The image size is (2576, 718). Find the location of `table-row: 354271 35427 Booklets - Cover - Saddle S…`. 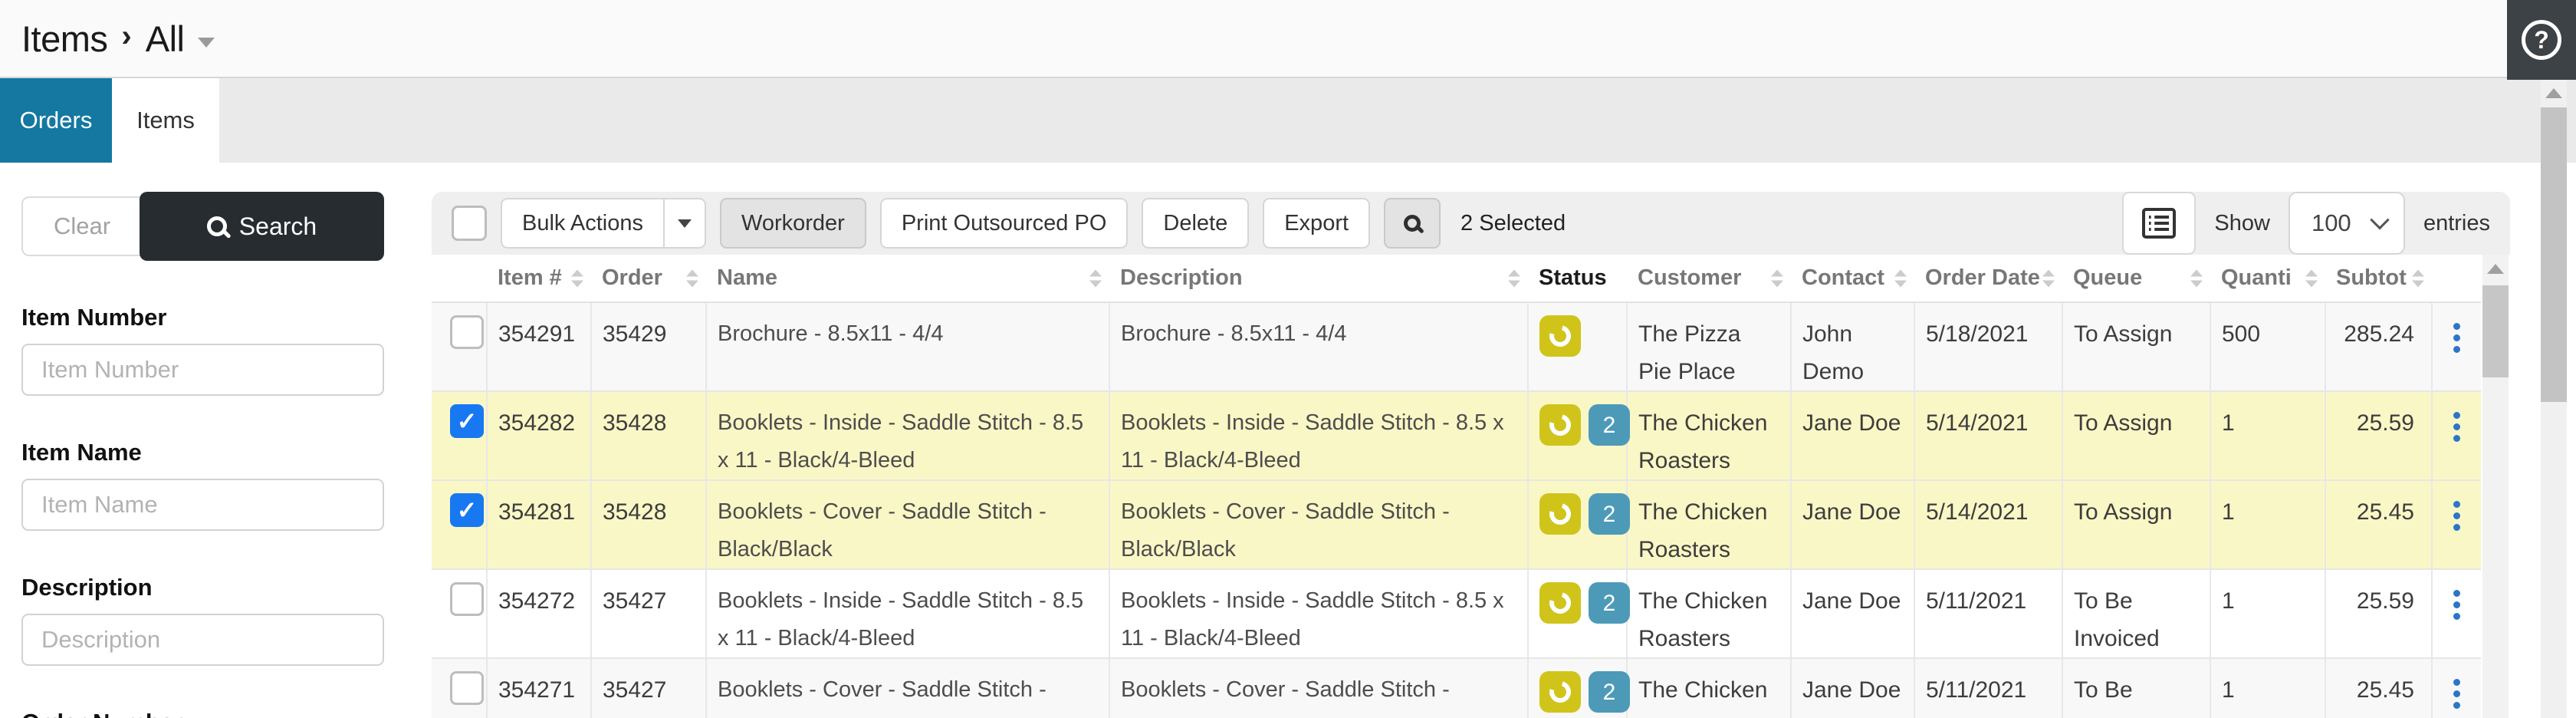

table-row: 354271 35427 Booklets - Cover - Saddle S… is located at coordinates (1457, 688).